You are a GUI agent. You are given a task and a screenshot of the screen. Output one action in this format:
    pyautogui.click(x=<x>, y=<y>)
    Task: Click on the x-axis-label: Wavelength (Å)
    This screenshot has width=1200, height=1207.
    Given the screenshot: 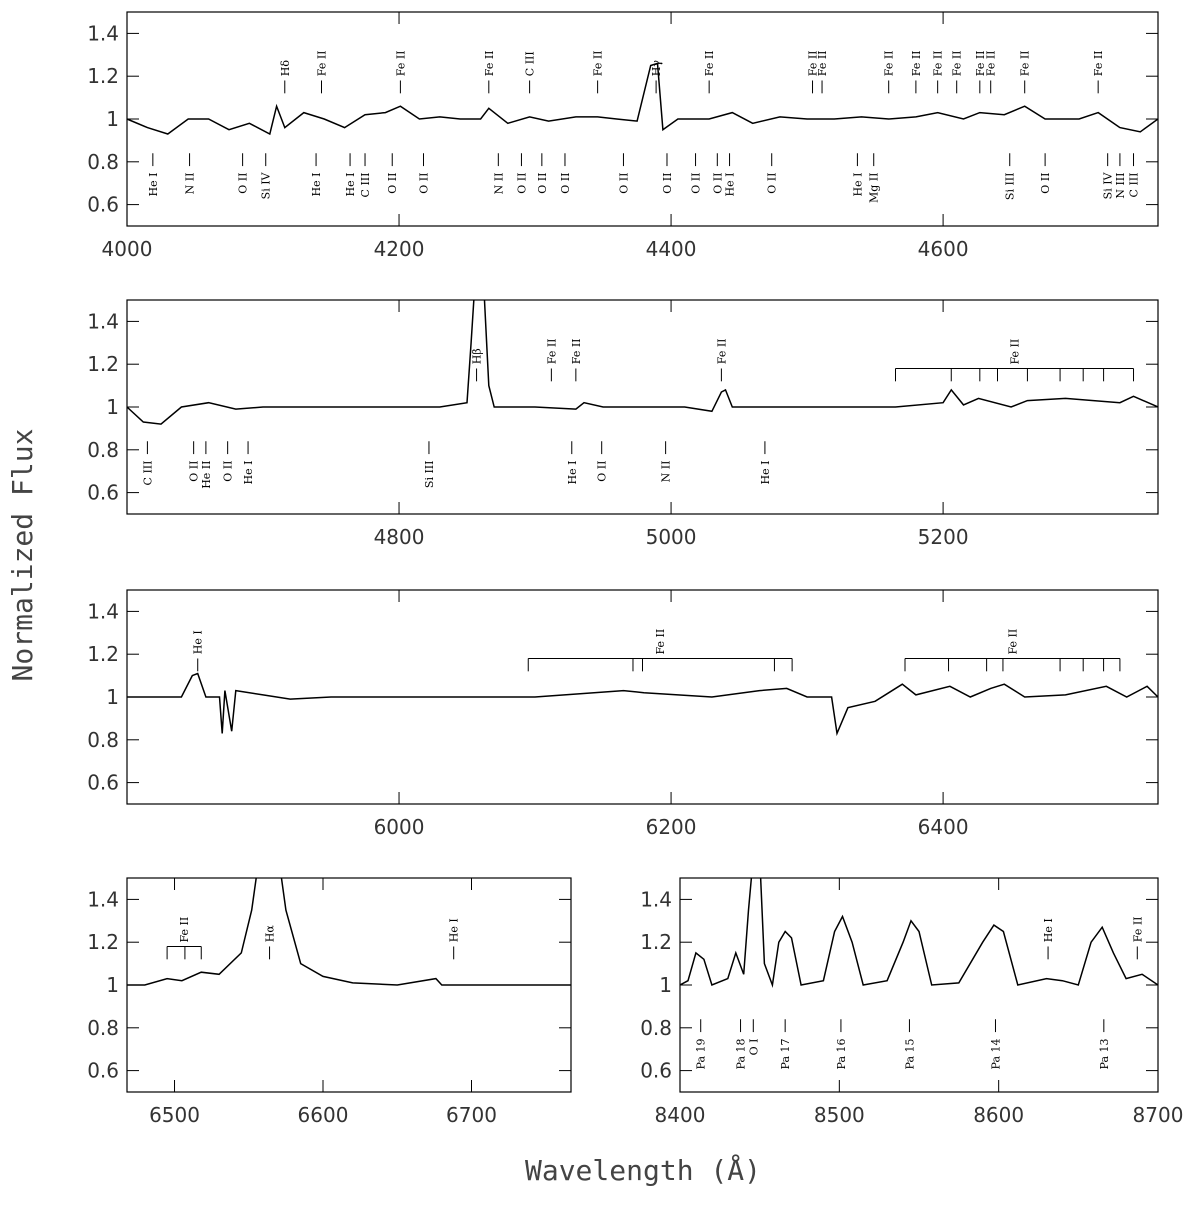 What is the action you would take?
    pyautogui.click(x=643, y=1170)
    